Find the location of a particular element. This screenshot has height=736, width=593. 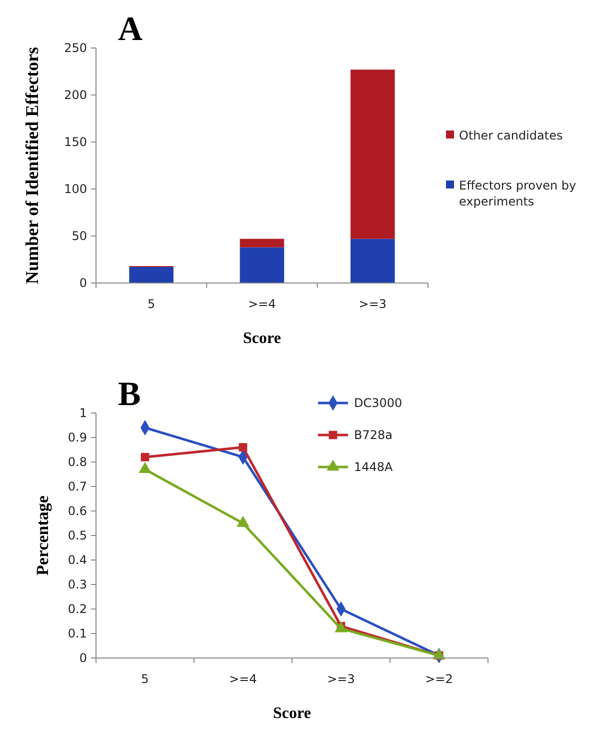

y-axis-title: Number of Identified Effectors is located at coordinates (32, 165).